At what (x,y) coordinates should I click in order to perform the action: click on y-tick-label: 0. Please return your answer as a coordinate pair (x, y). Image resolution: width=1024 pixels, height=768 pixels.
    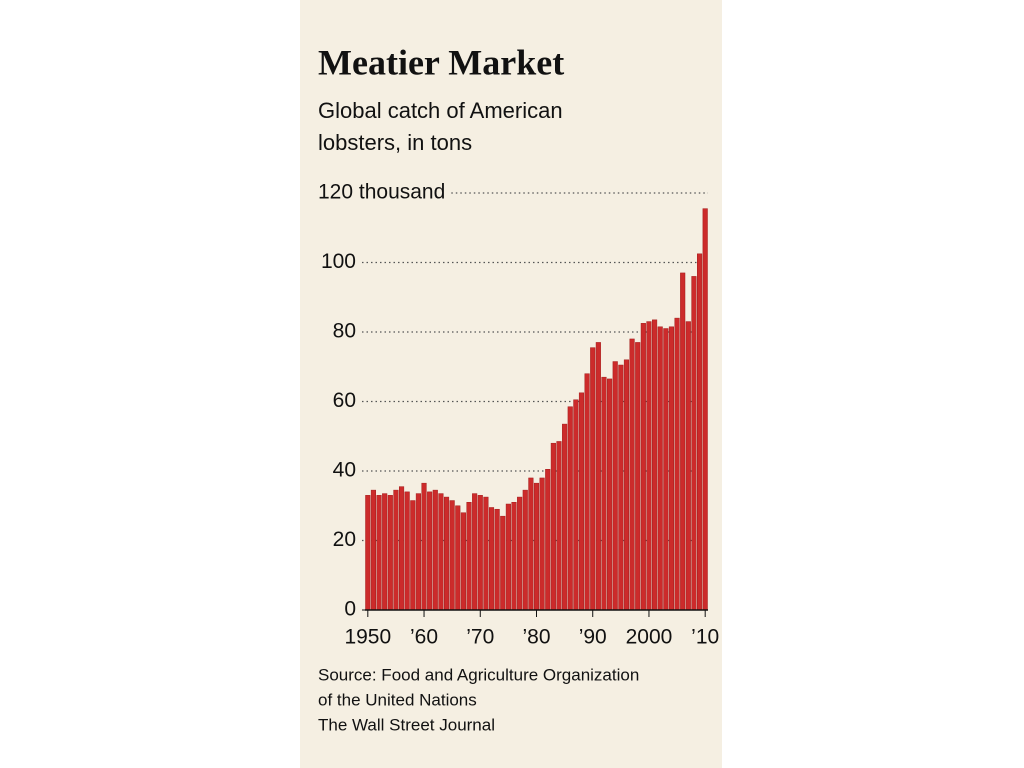
    Looking at the image, I should click on (350, 609).